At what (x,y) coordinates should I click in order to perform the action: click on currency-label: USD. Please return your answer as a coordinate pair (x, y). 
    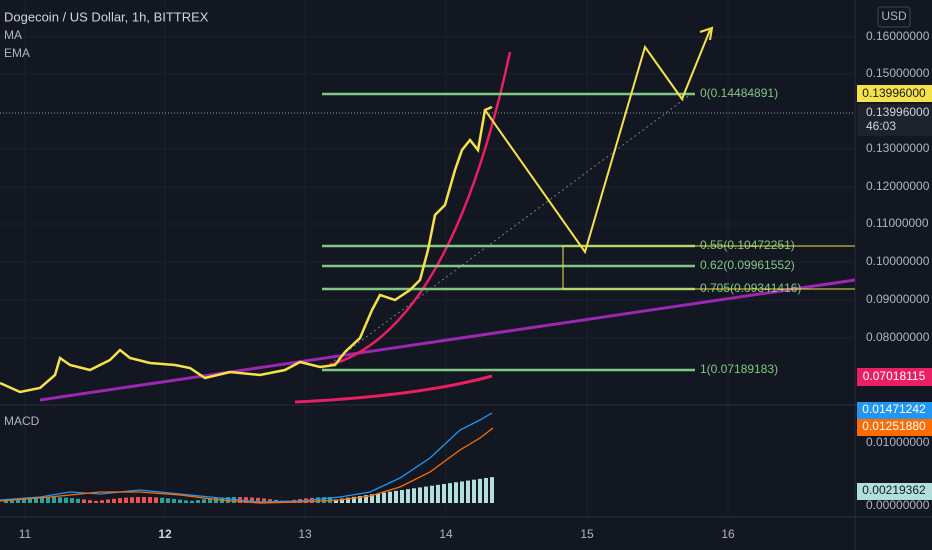
    Looking at the image, I should click on (894, 16).